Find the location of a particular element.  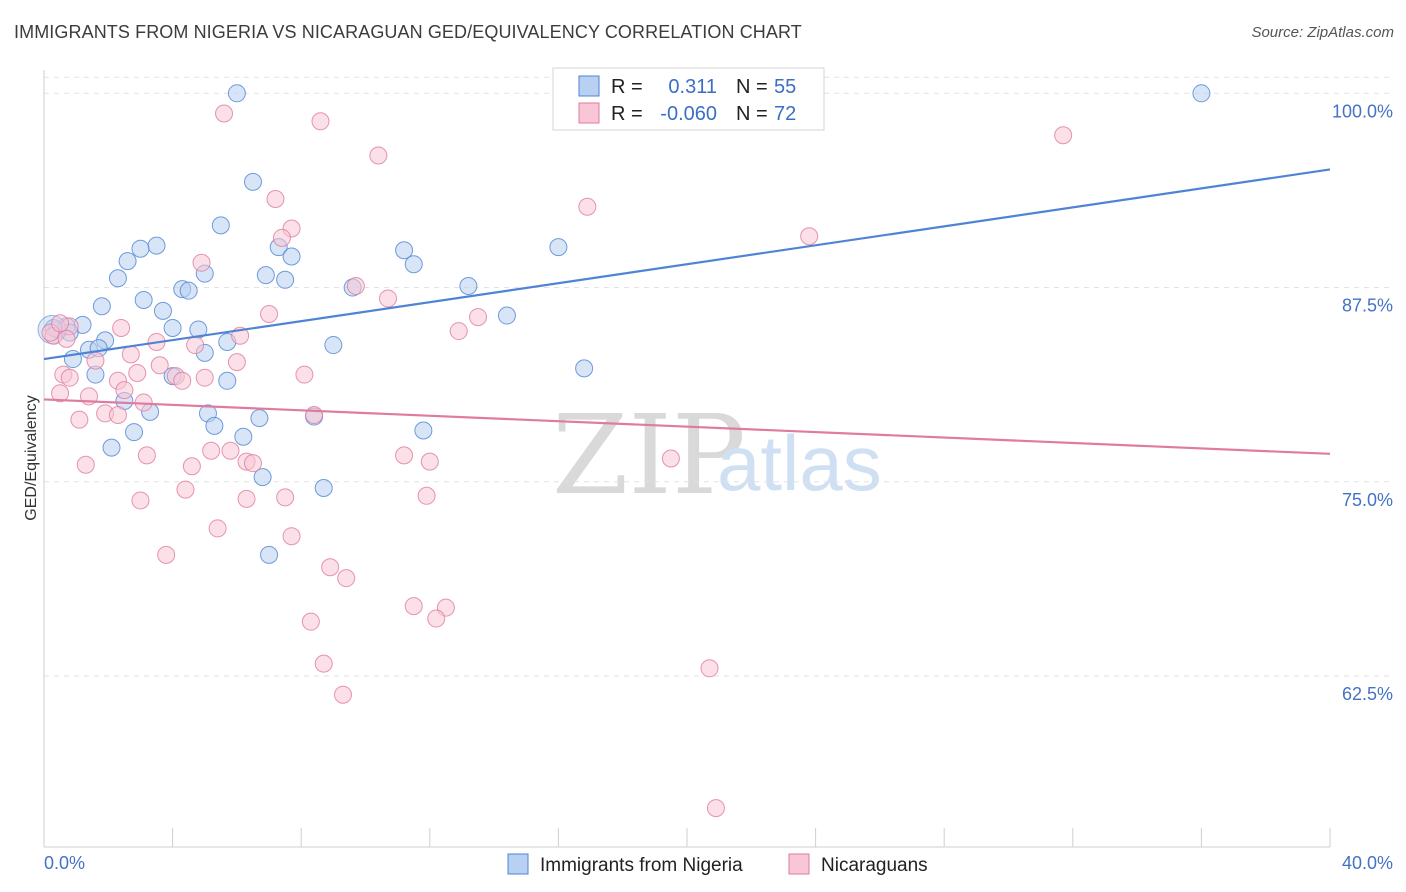

watermark-zip: ZIP is located at coordinates (649, 455).